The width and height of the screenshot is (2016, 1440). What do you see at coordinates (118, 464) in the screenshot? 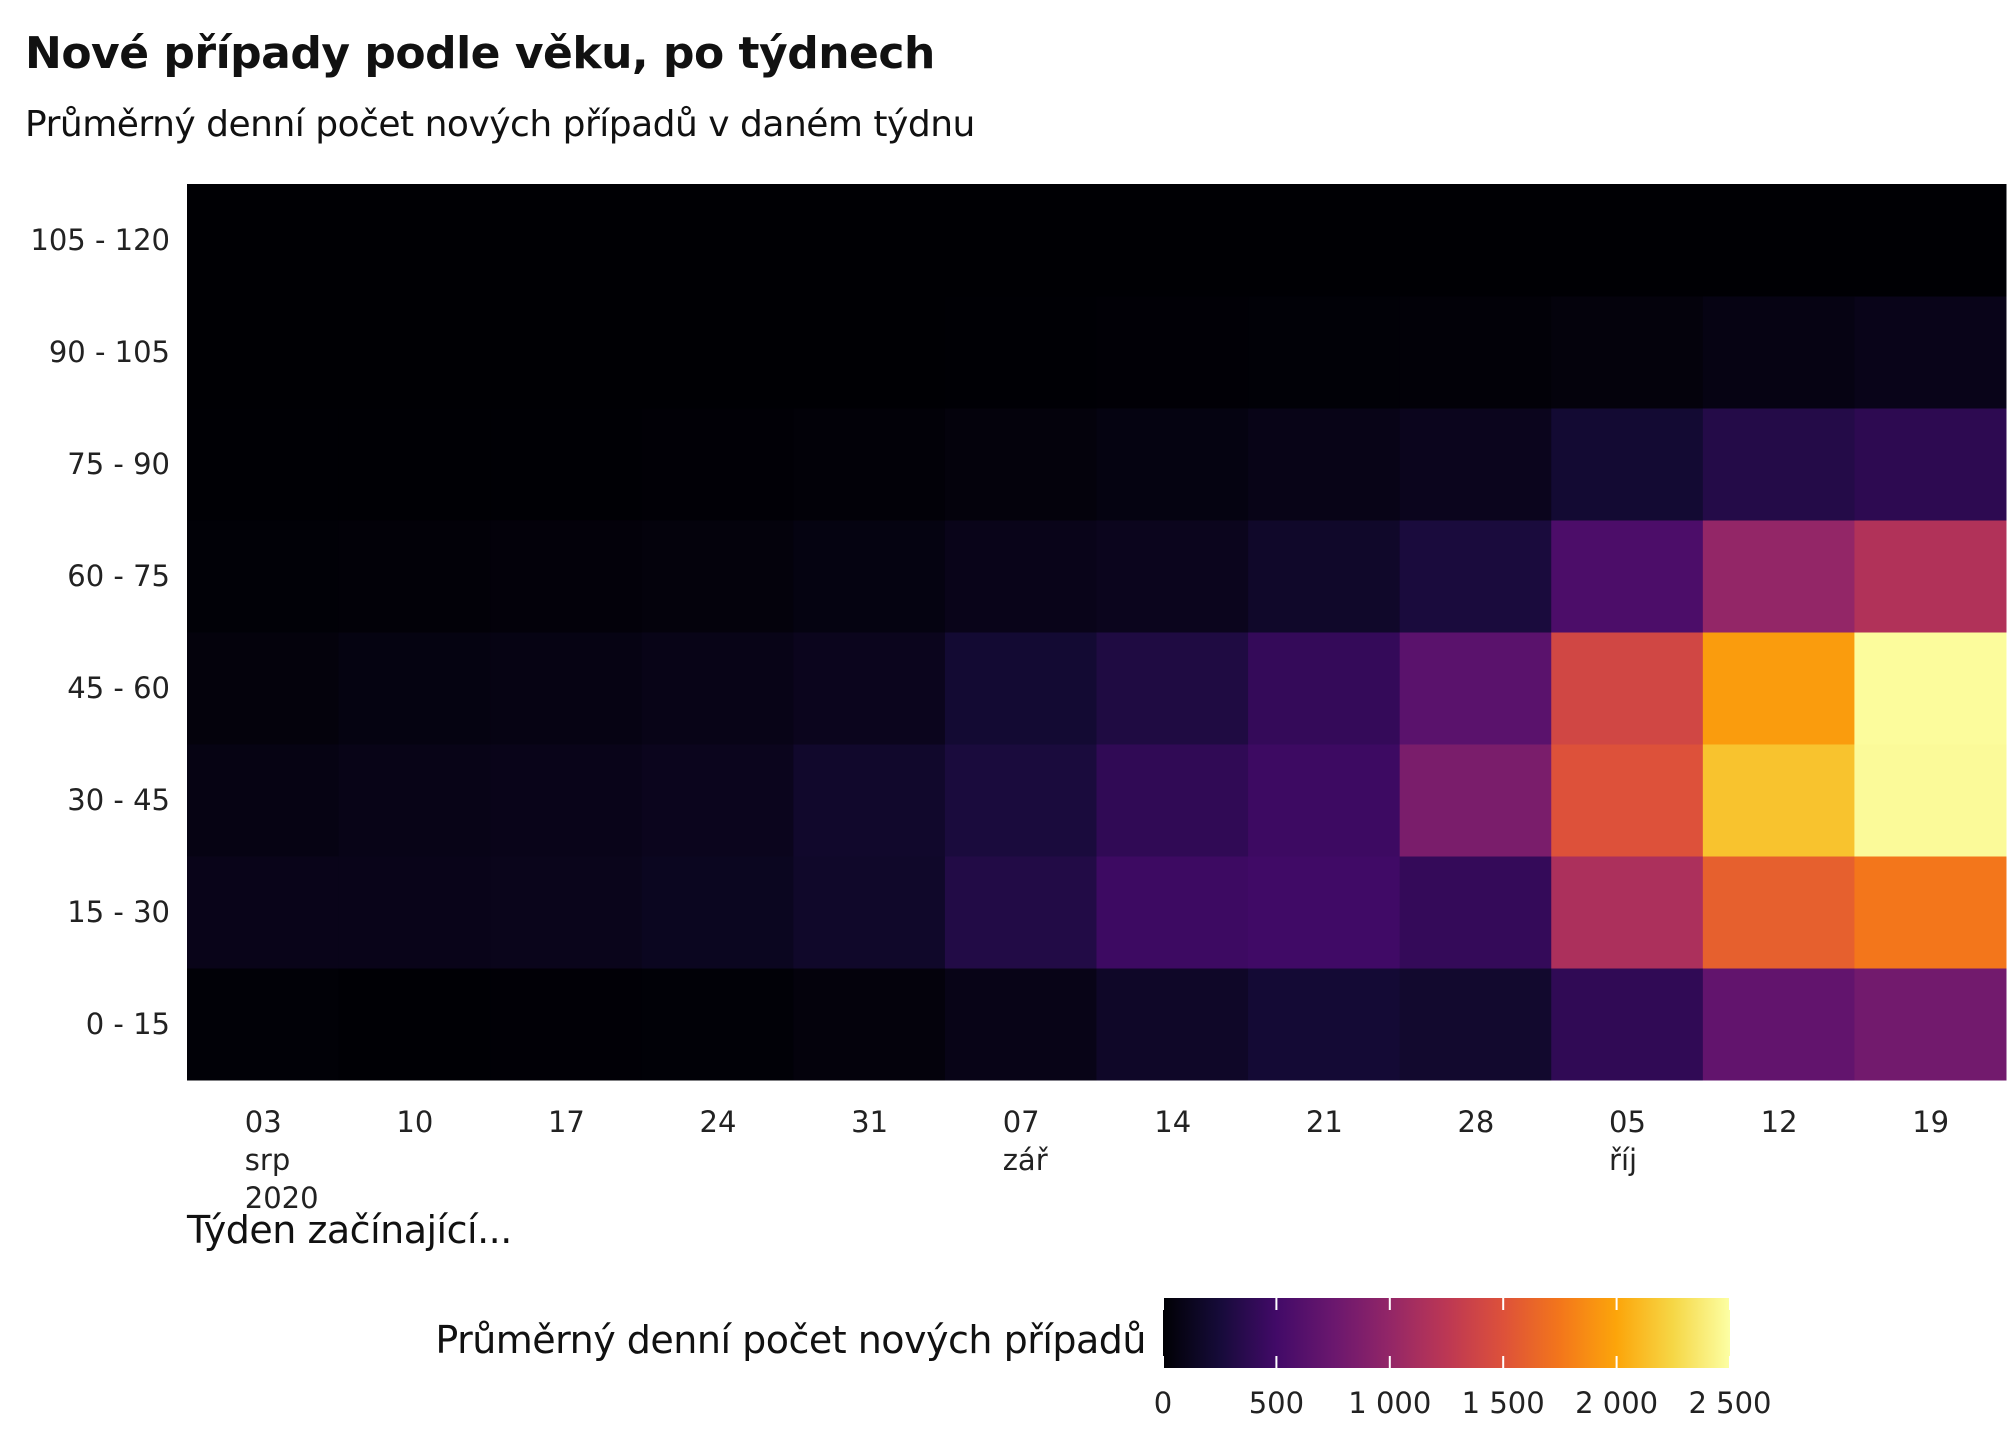
I see `y-tick-label: 75 - 90` at bounding box center [118, 464].